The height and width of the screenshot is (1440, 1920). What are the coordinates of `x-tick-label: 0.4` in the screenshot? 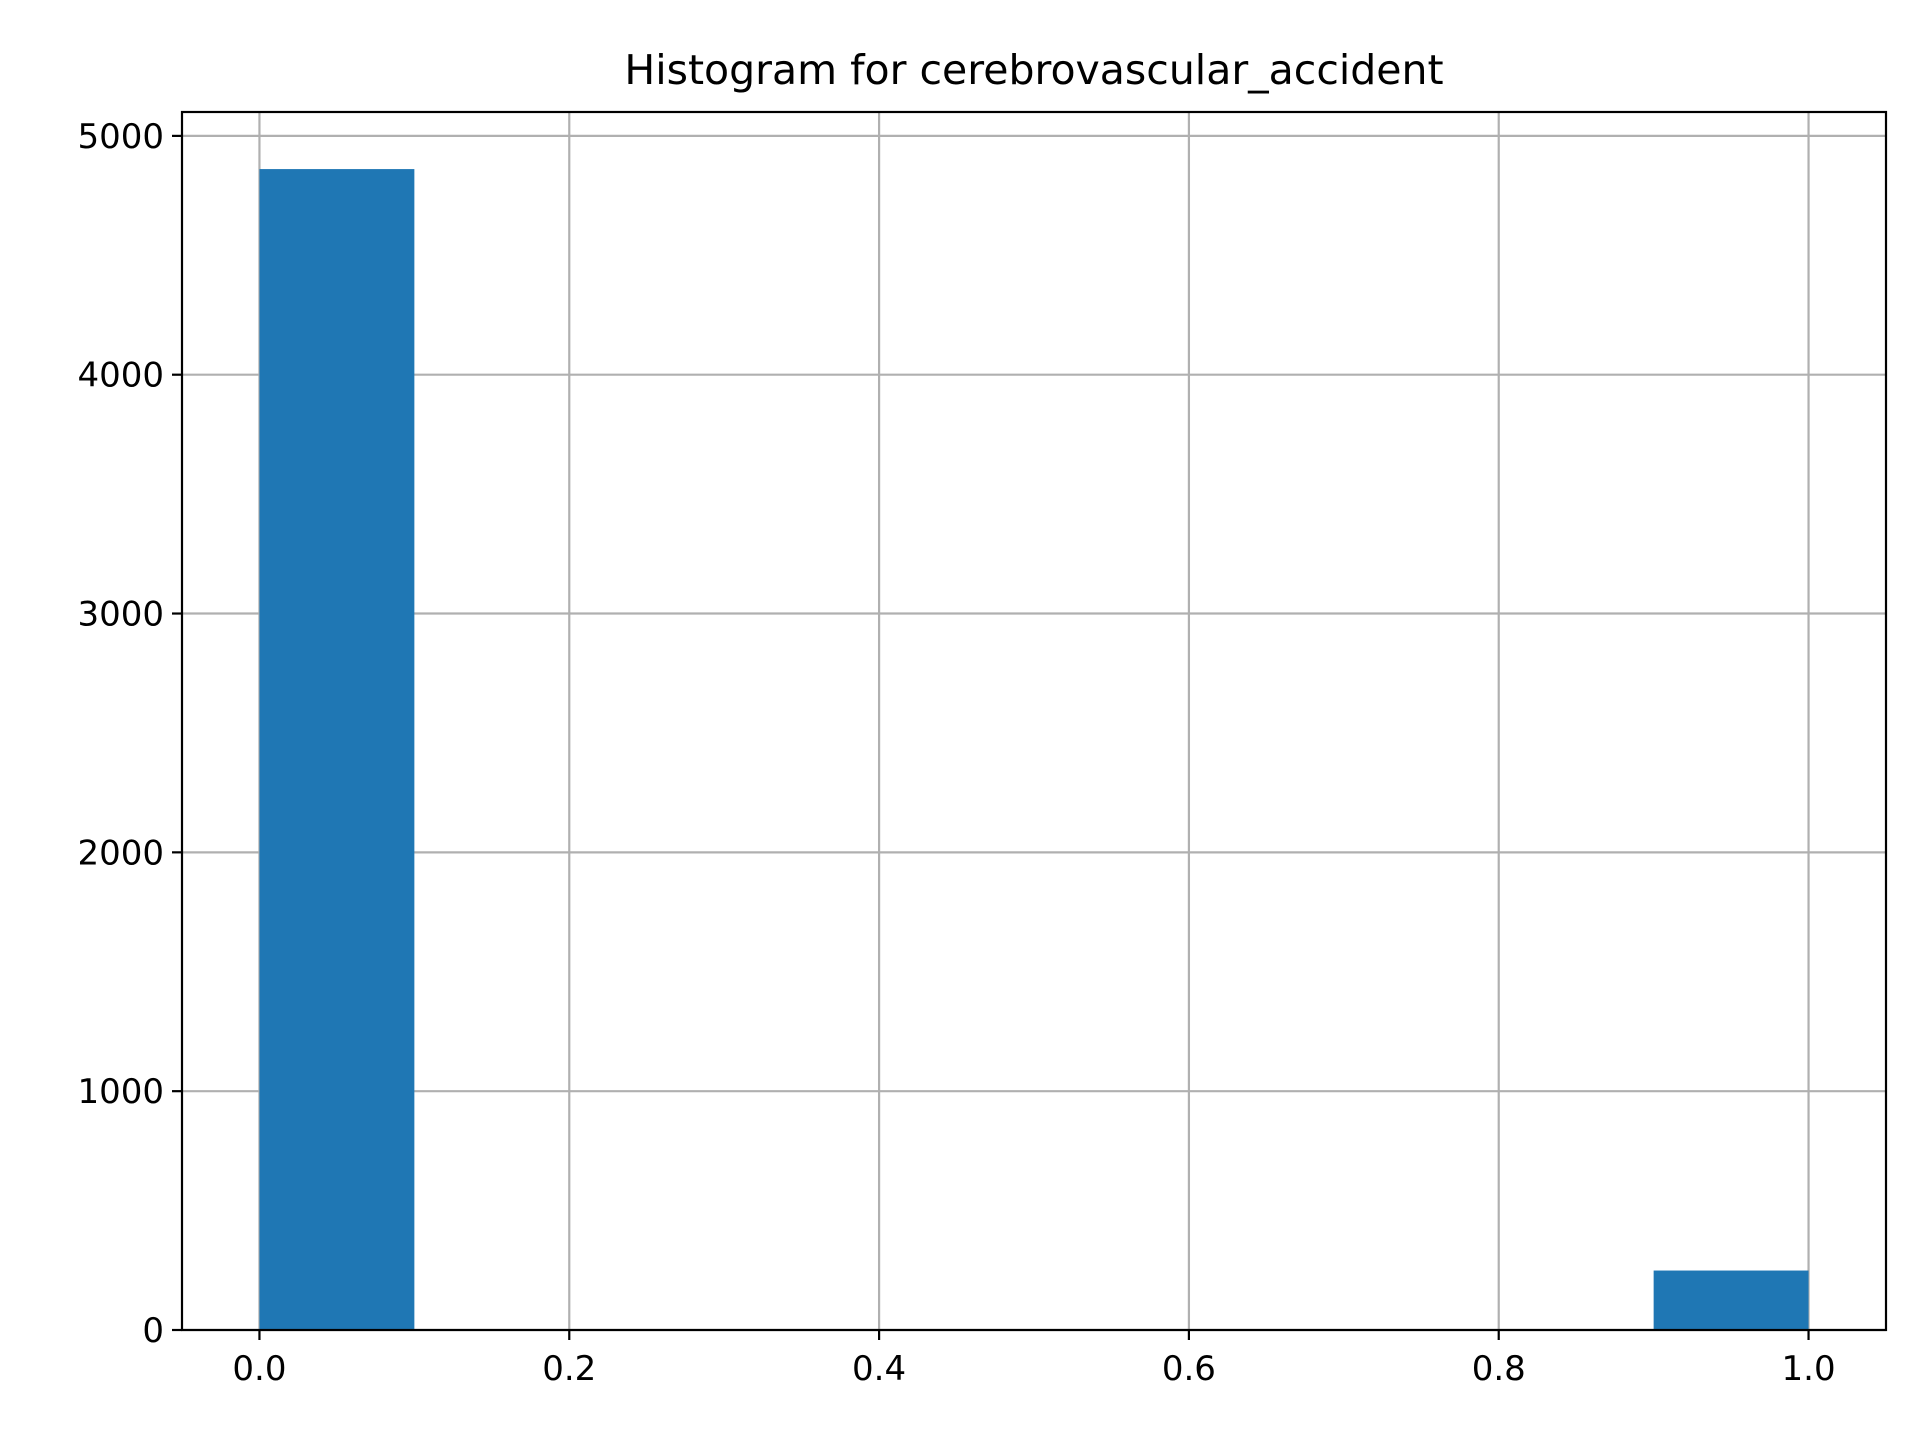 It's located at (879, 1369).